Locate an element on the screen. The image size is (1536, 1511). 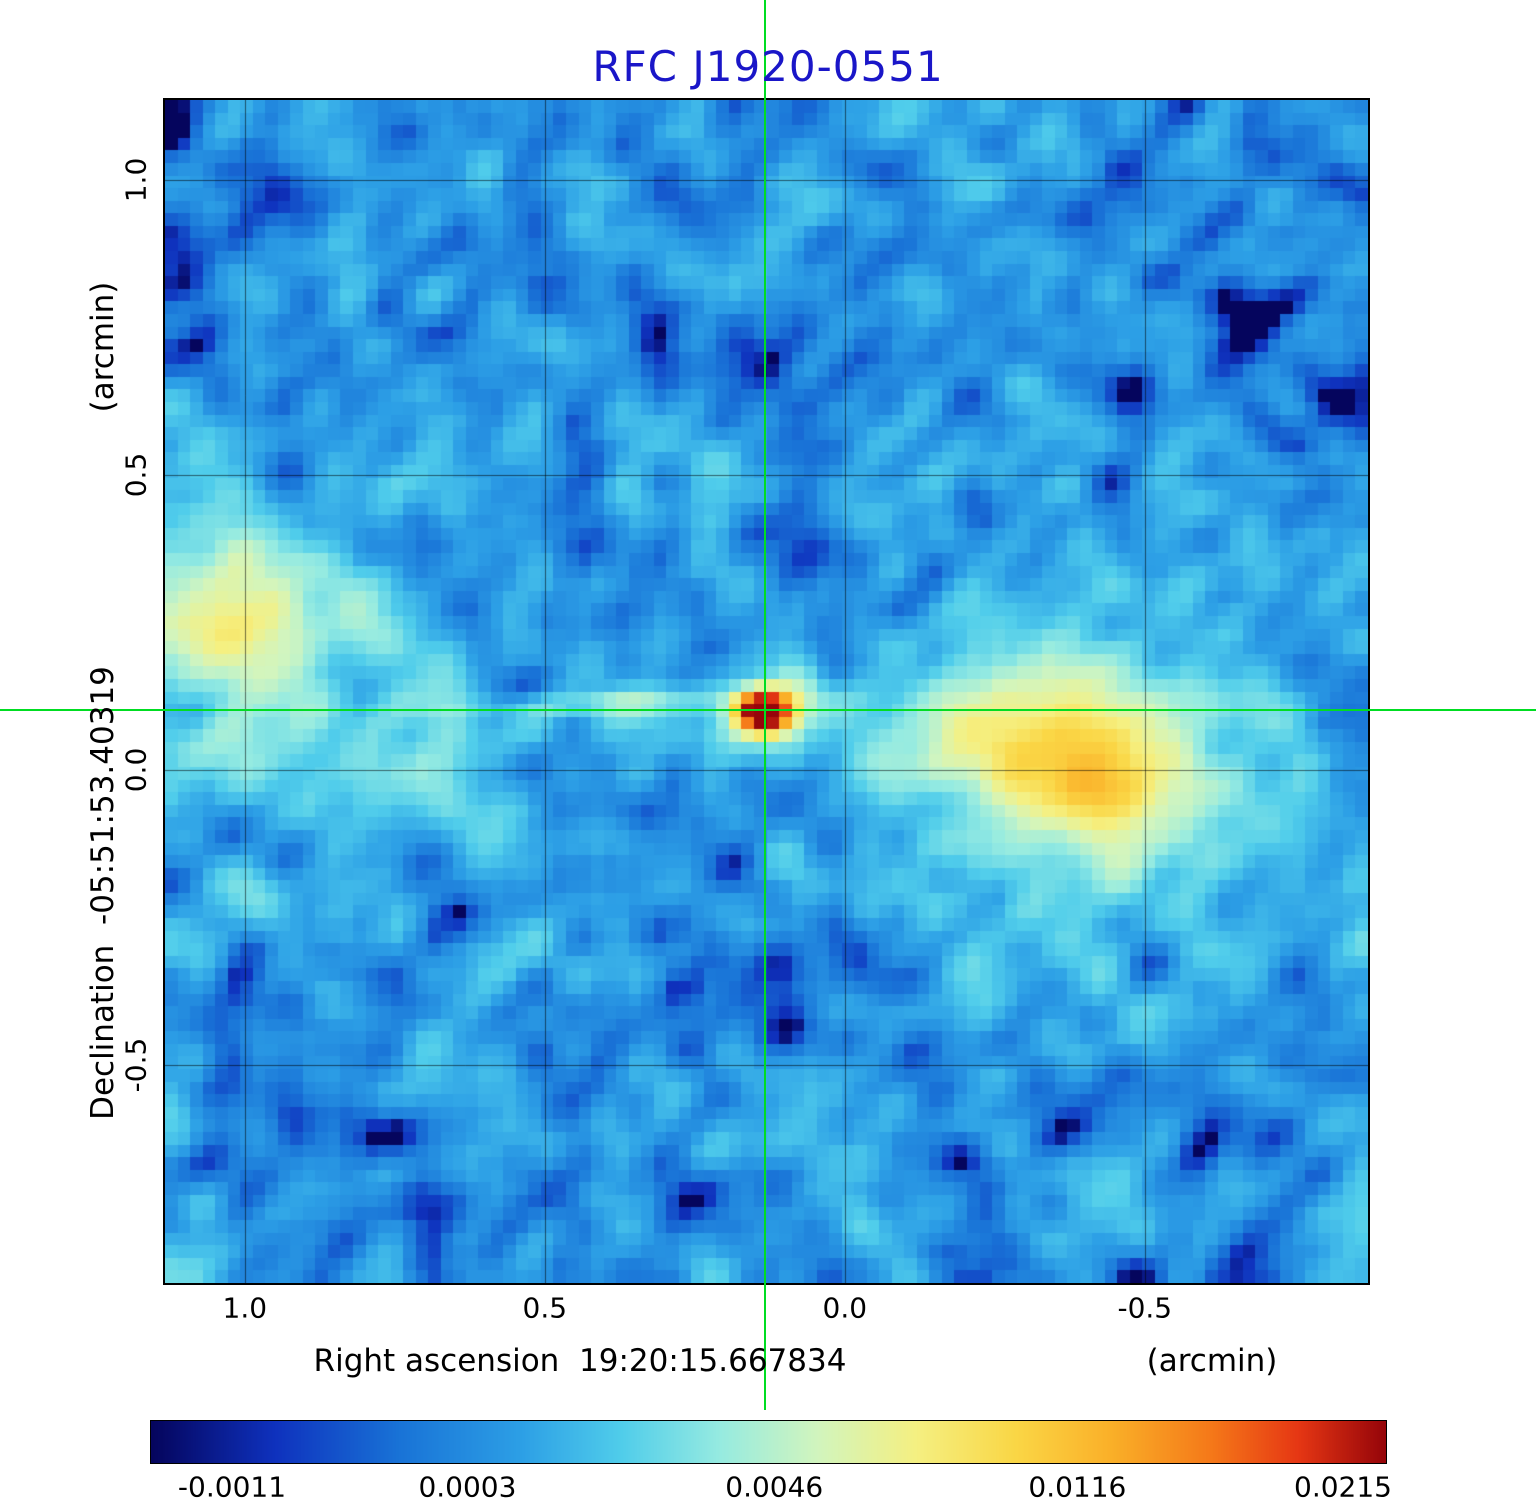
x-axis-unit-label: (arcmin) is located at coordinates (1212, 1361).